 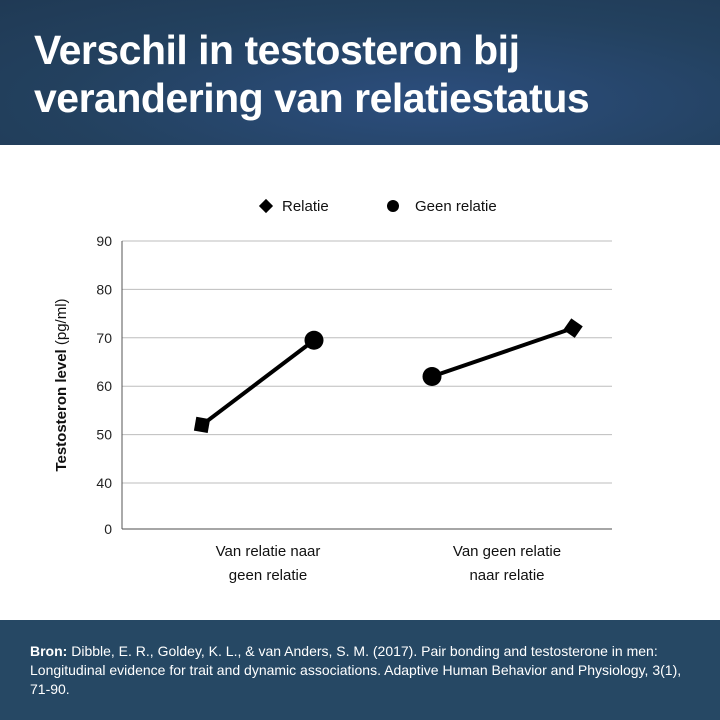 I want to click on x-category-label: Van geen relatie, so click(x=507, y=551).